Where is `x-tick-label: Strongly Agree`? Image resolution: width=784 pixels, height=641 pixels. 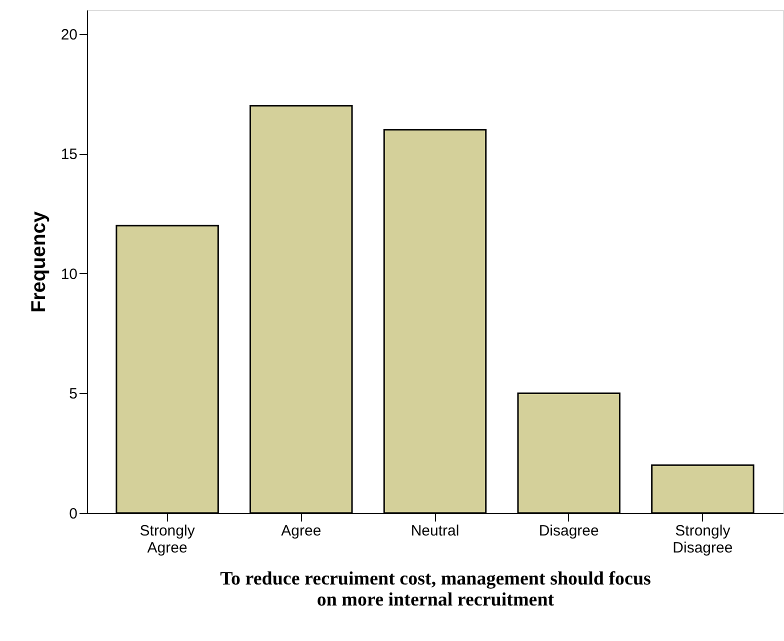
x-tick-label: Strongly Agree is located at coordinates (168, 539).